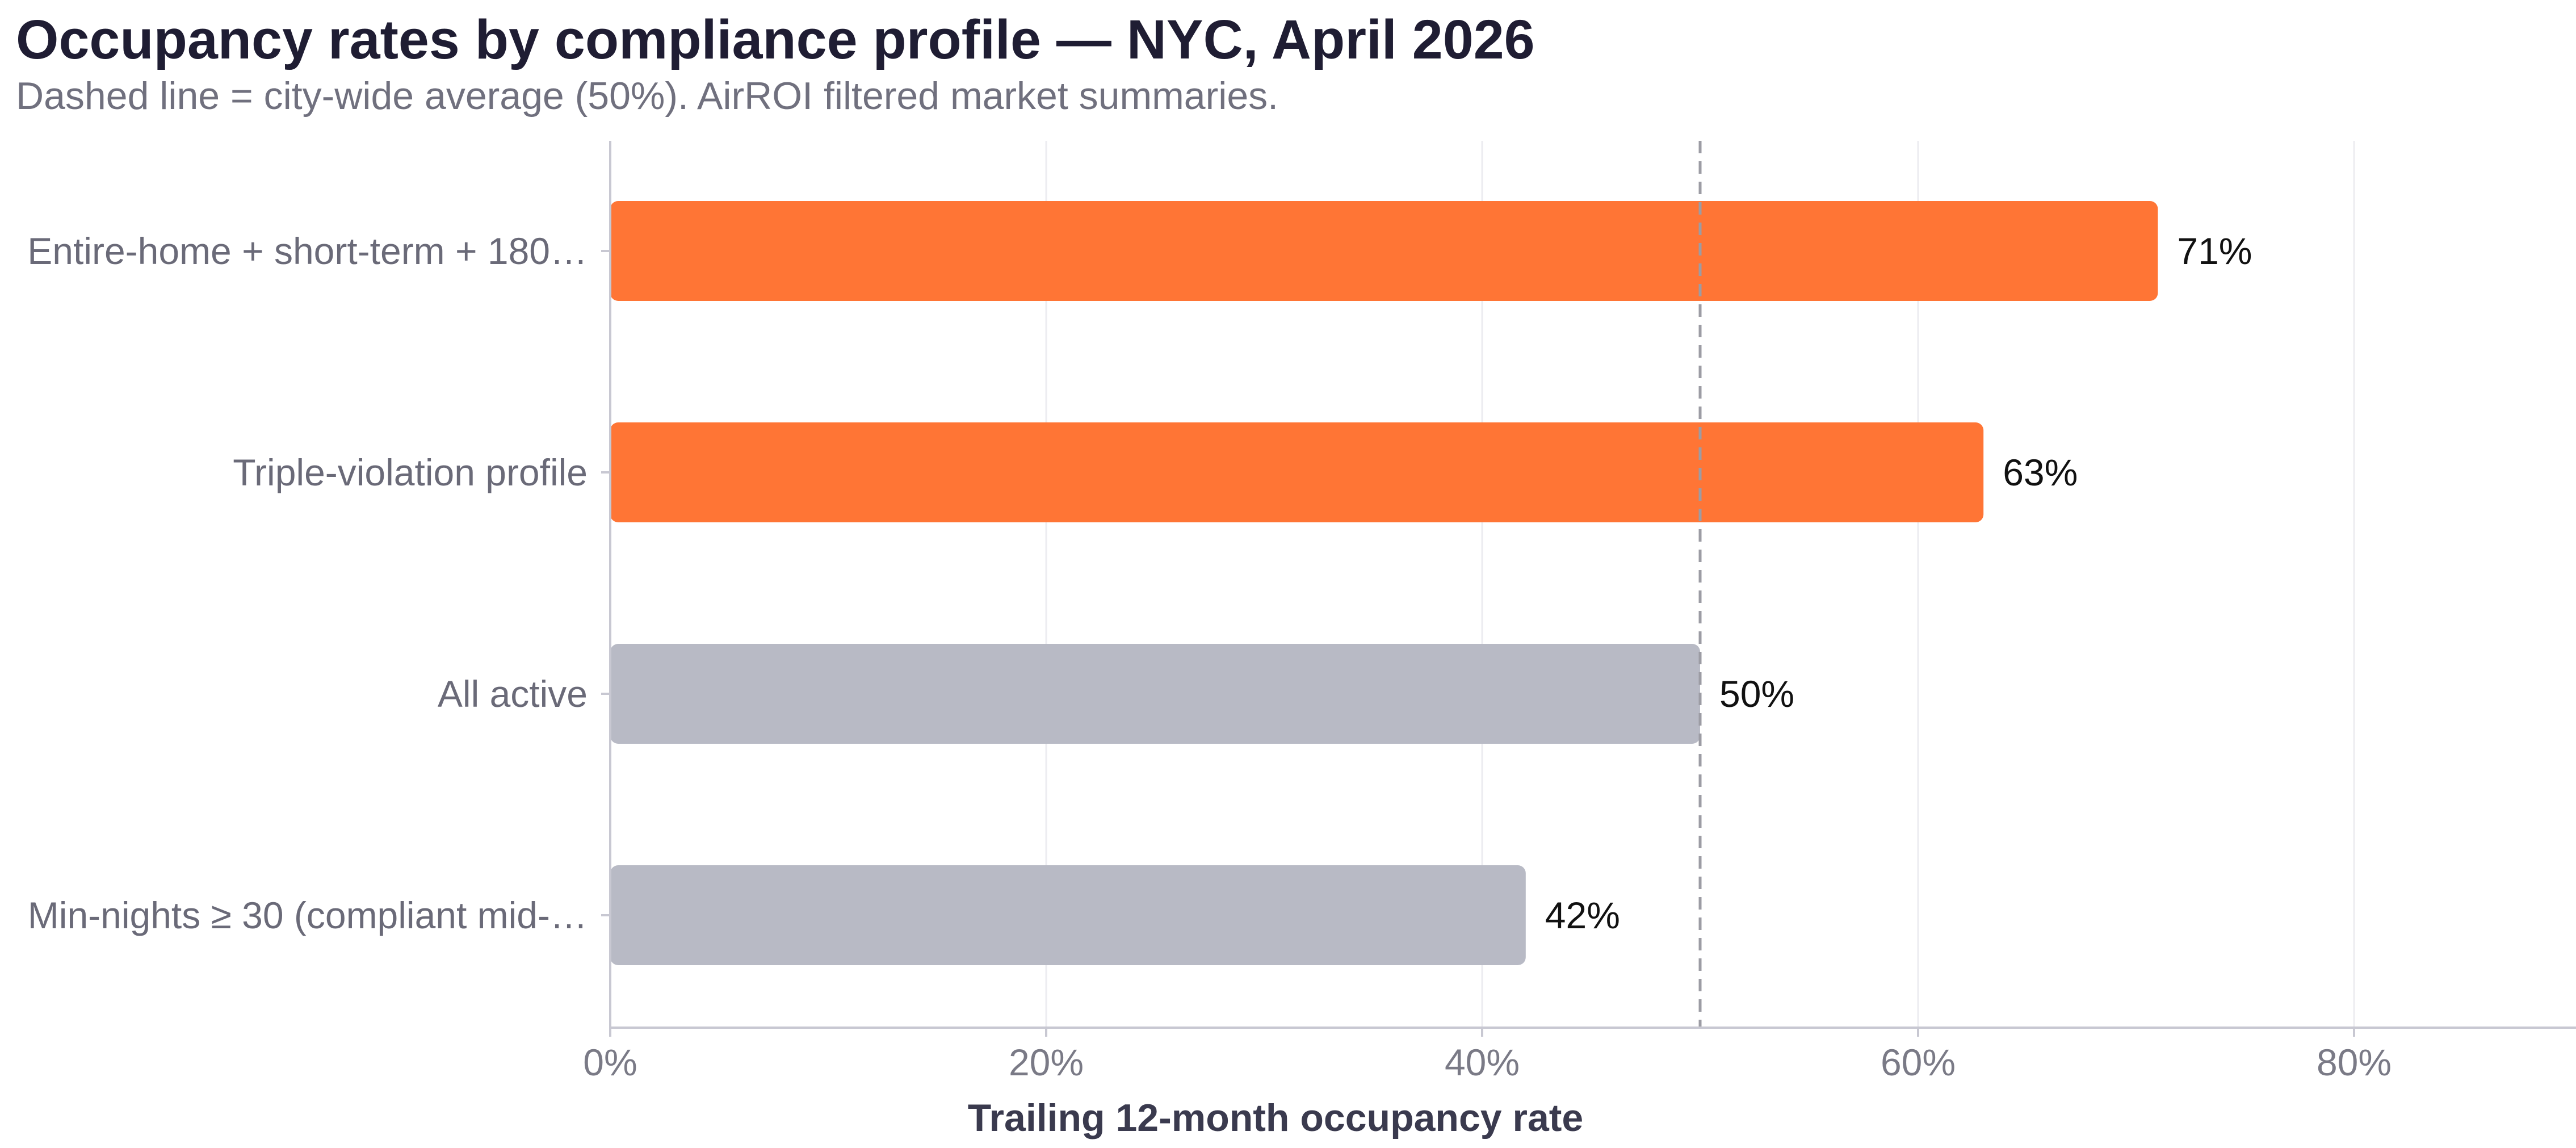 The height and width of the screenshot is (1148, 2576). I want to click on x-tick-label: 40%, so click(1483, 1062).